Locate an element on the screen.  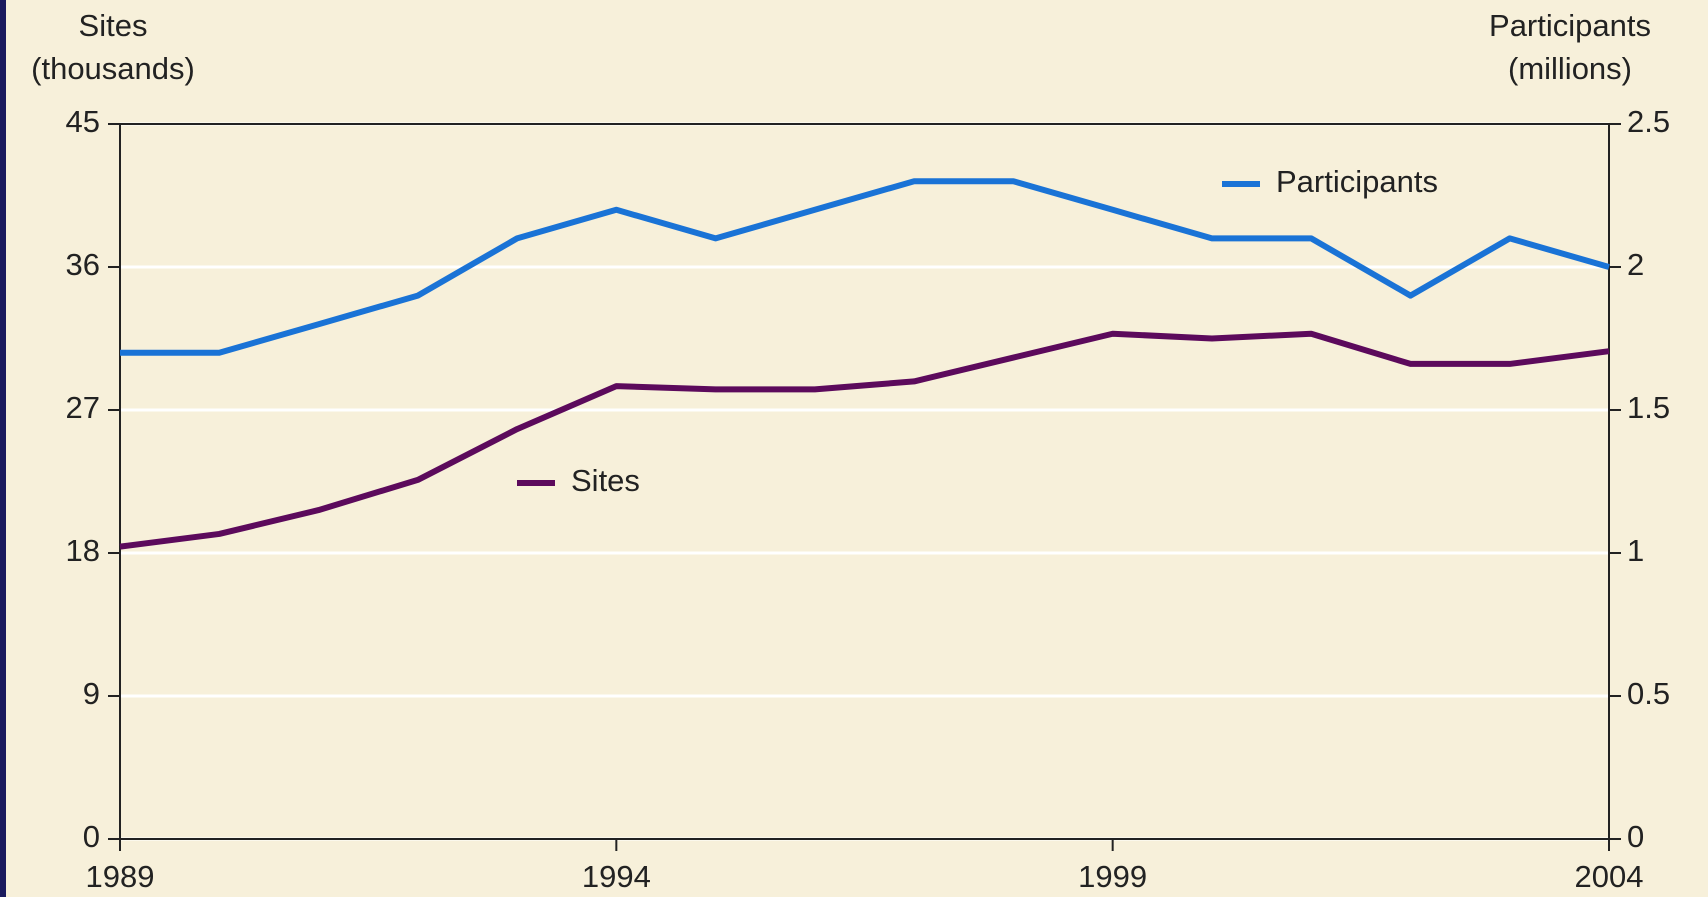
y2-axis-title: Participants is located at coordinates (1570, 25).